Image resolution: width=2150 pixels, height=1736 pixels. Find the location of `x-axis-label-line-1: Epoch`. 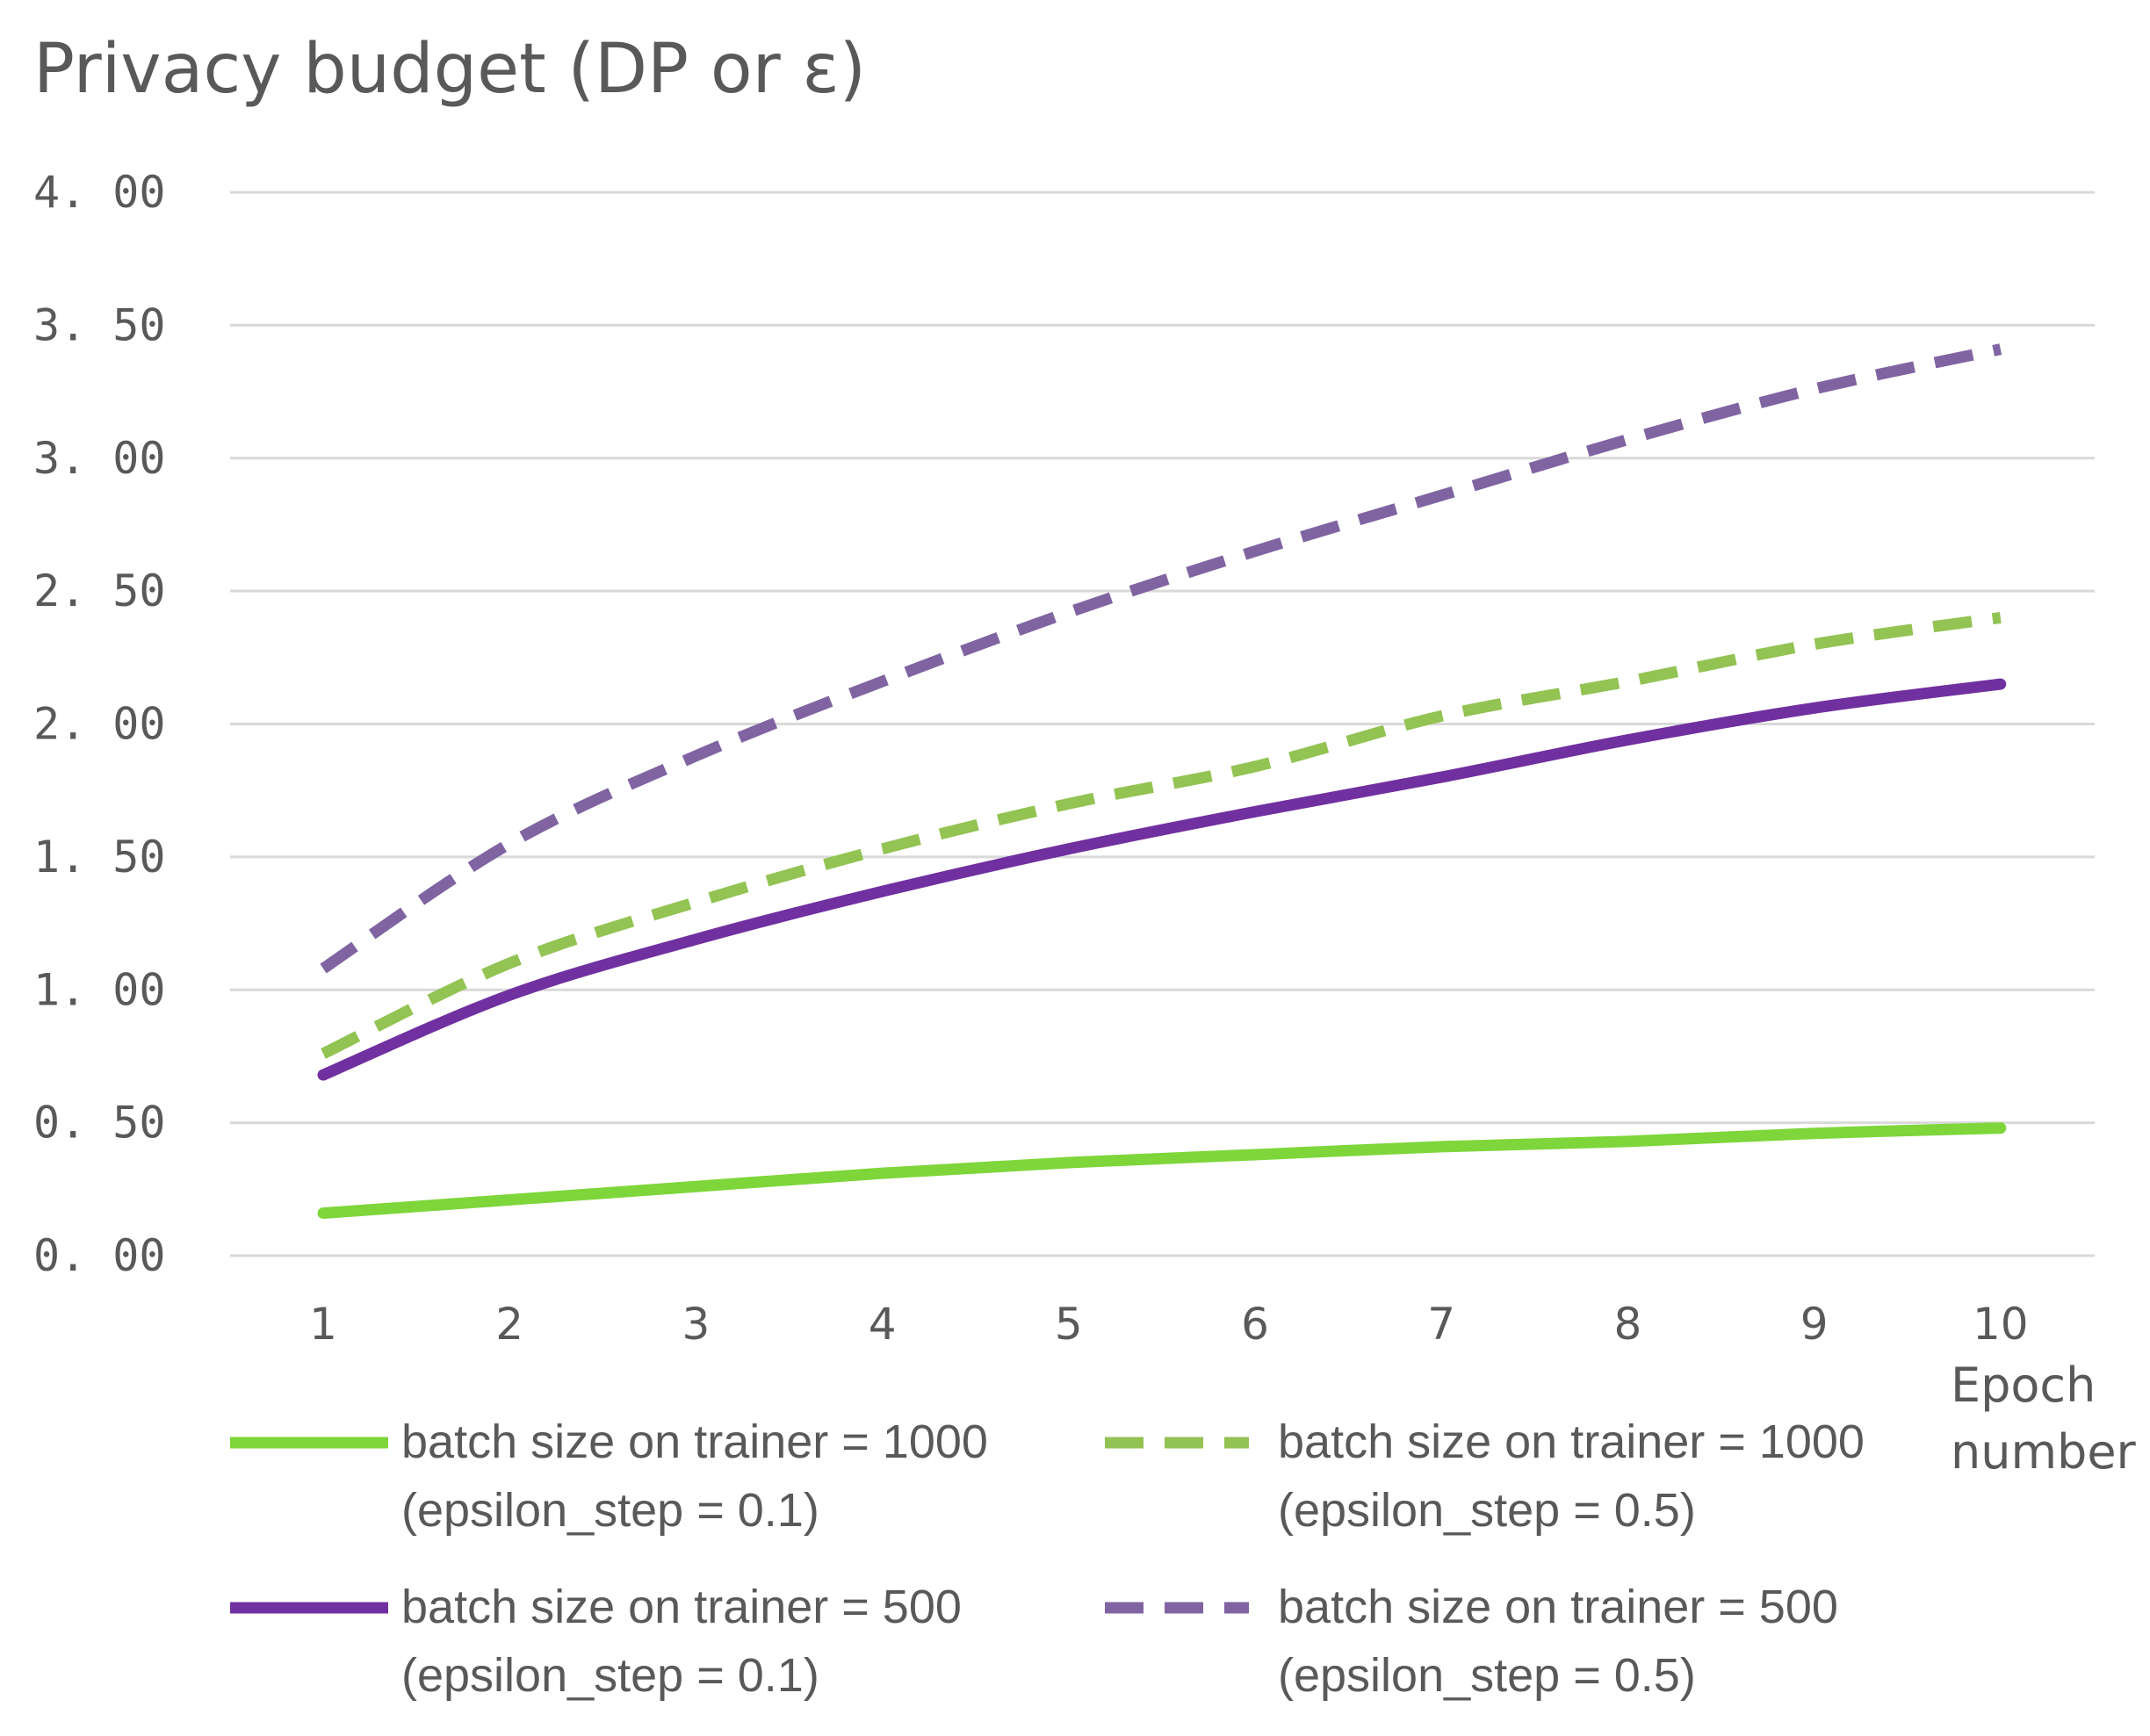

x-axis-label-line-1: Epoch is located at coordinates (2023, 1385).